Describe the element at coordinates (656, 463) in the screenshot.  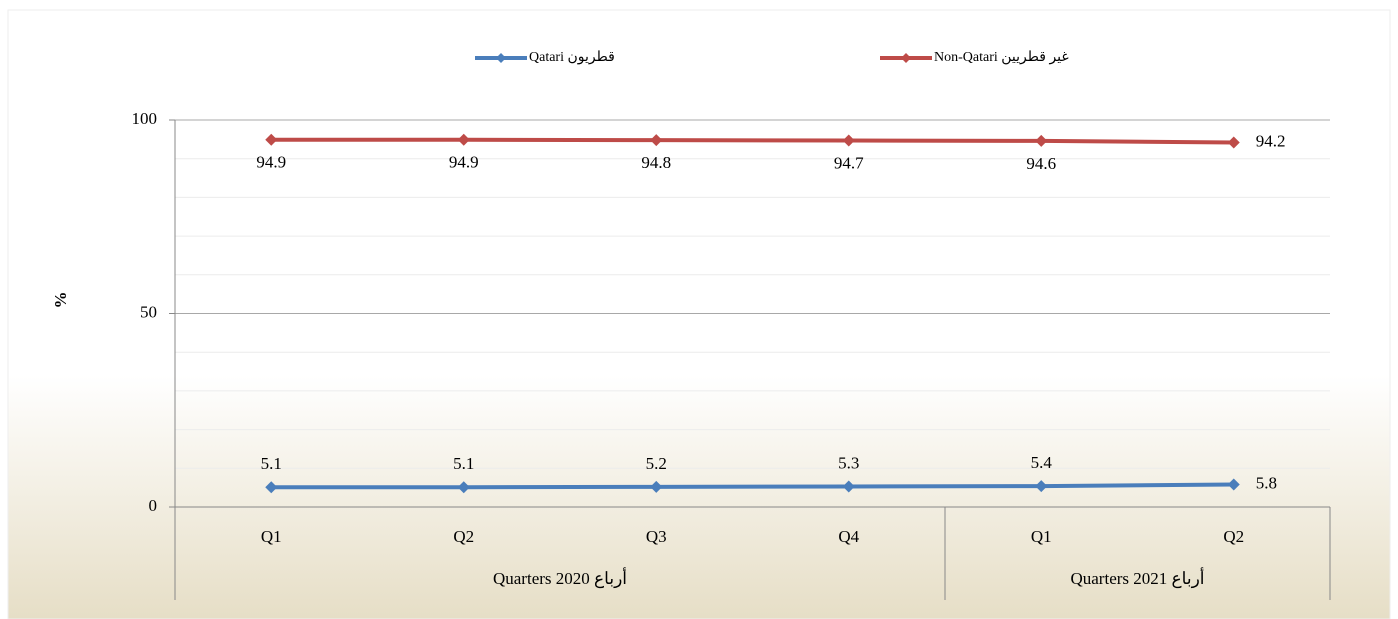
I see `data-label: 5.2` at that location.